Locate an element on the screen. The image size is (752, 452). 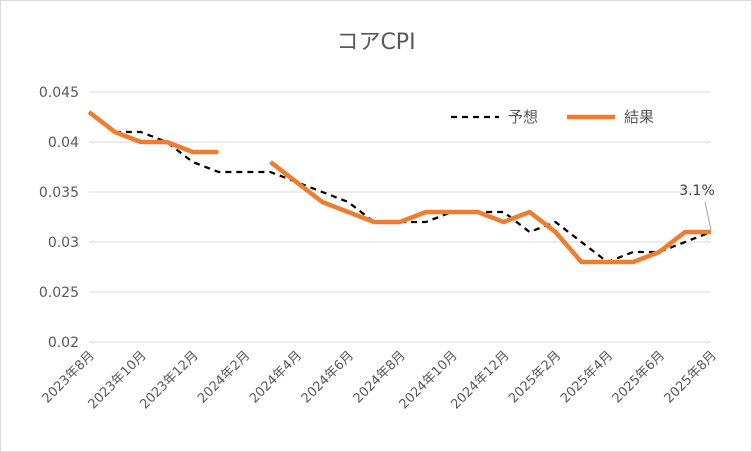
annotation: 3.1% is located at coordinates (697, 207).